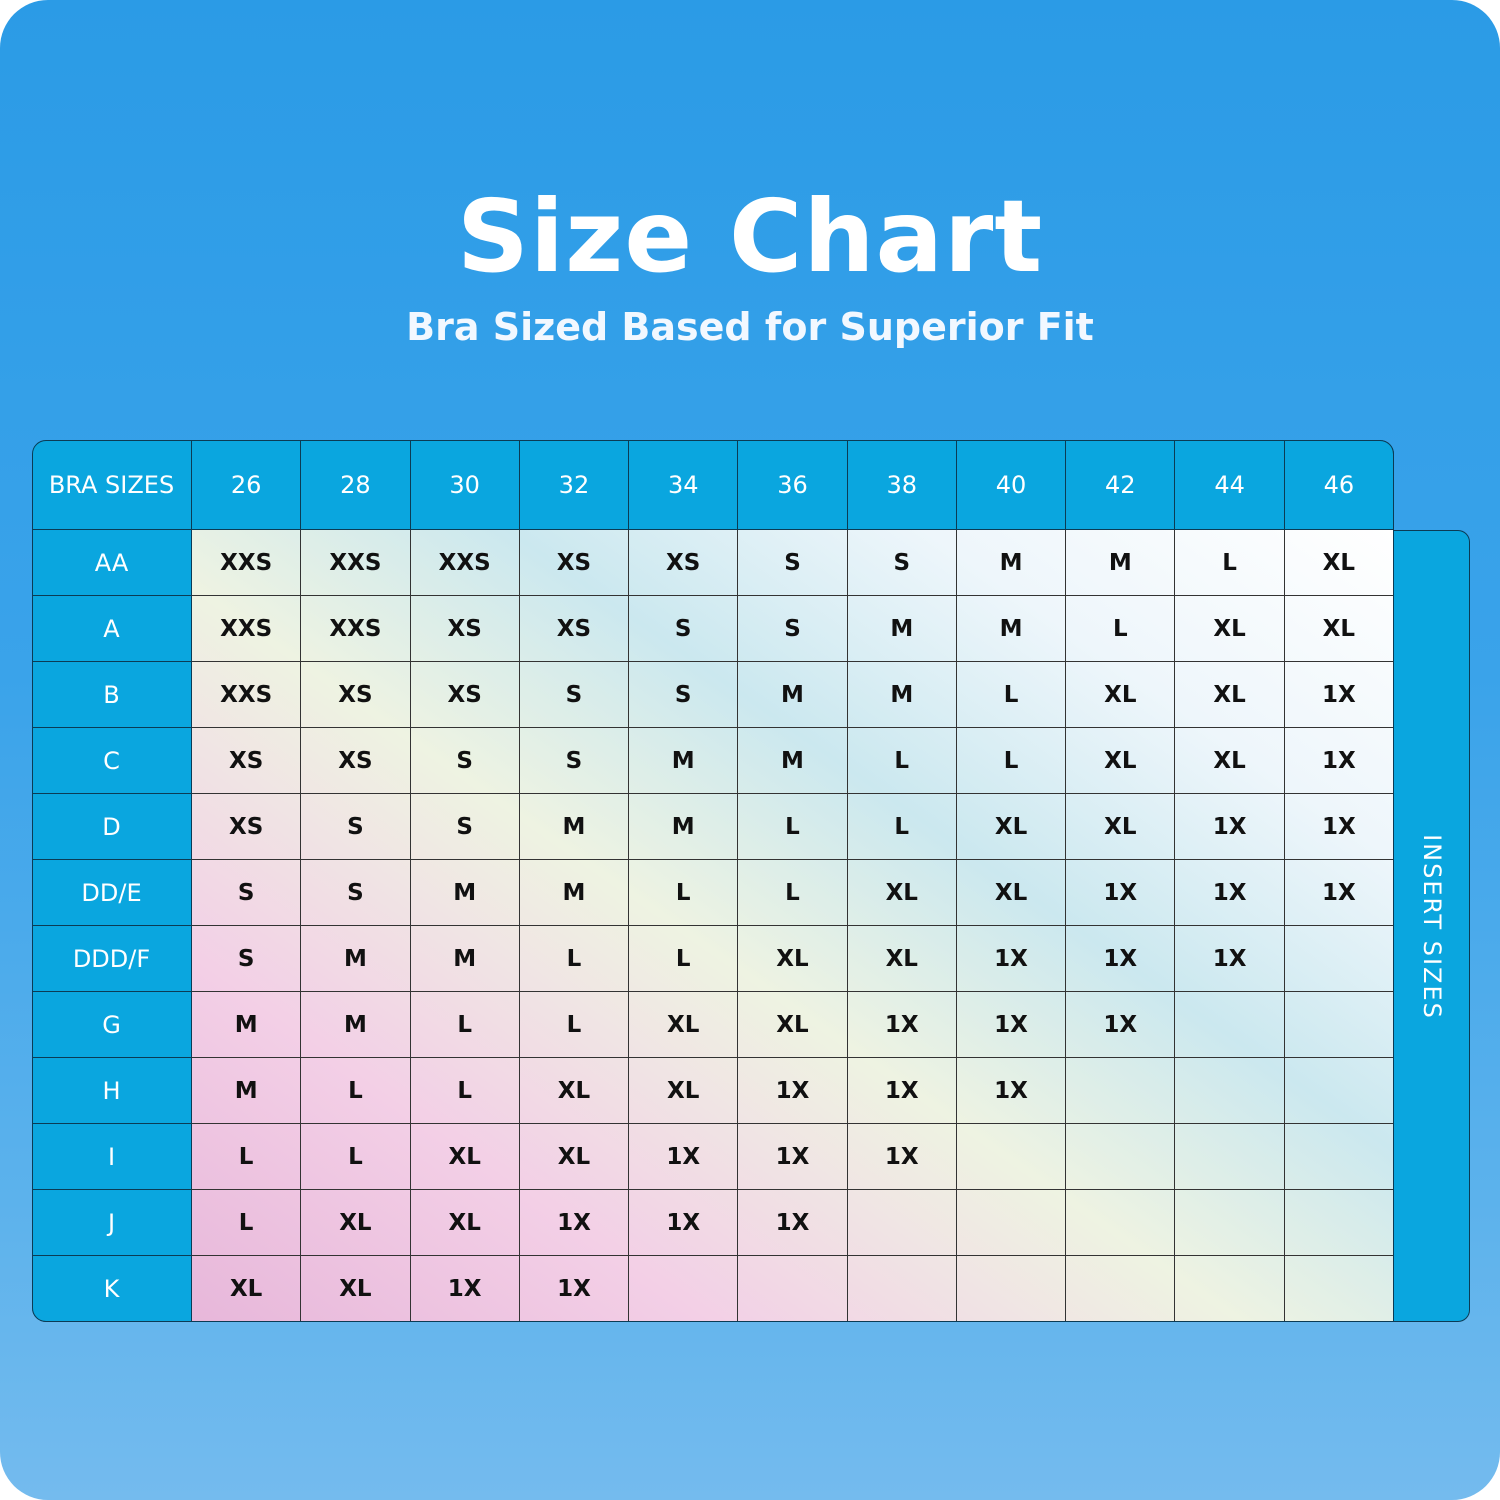  What do you see at coordinates (112, 695) in the screenshot?
I see `row-header: B` at bounding box center [112, 695].